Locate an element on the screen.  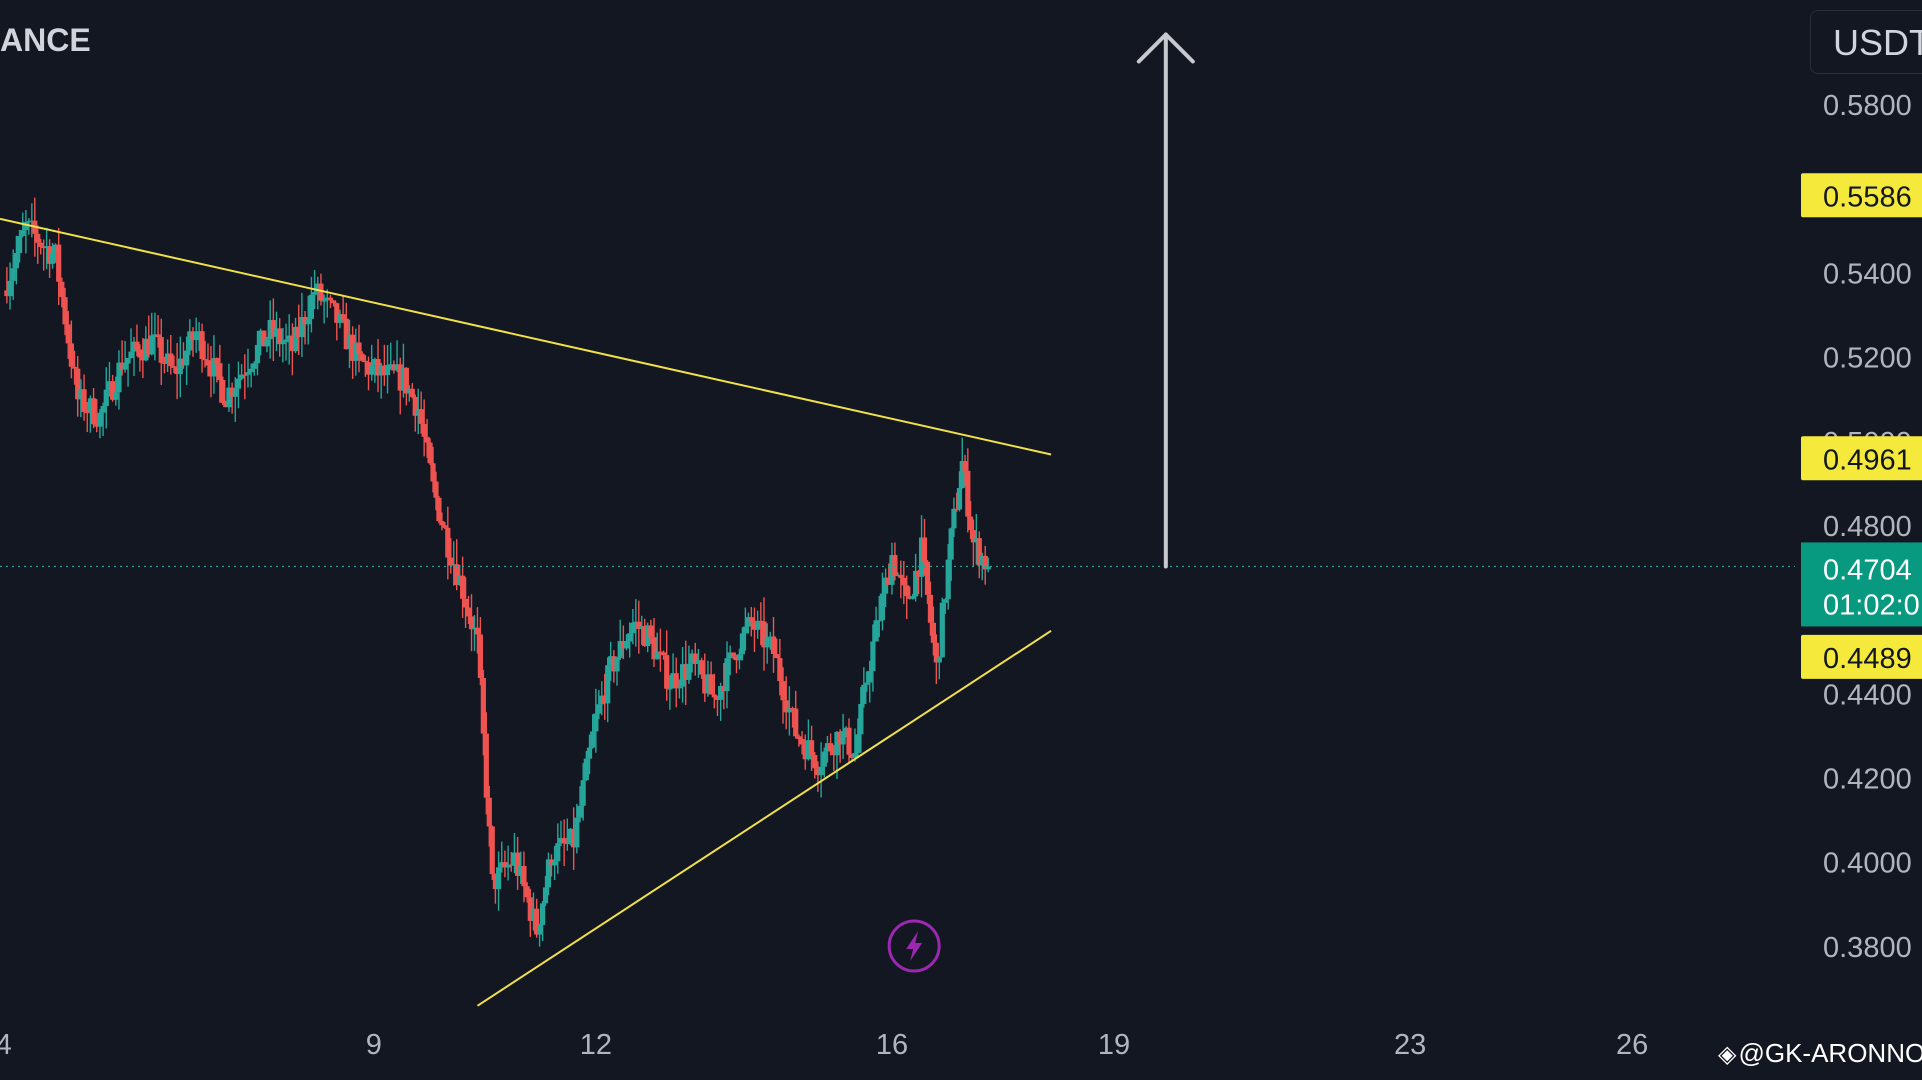
y-axis-tick-label: 0.5200 is located at coordinates (1867, 359).